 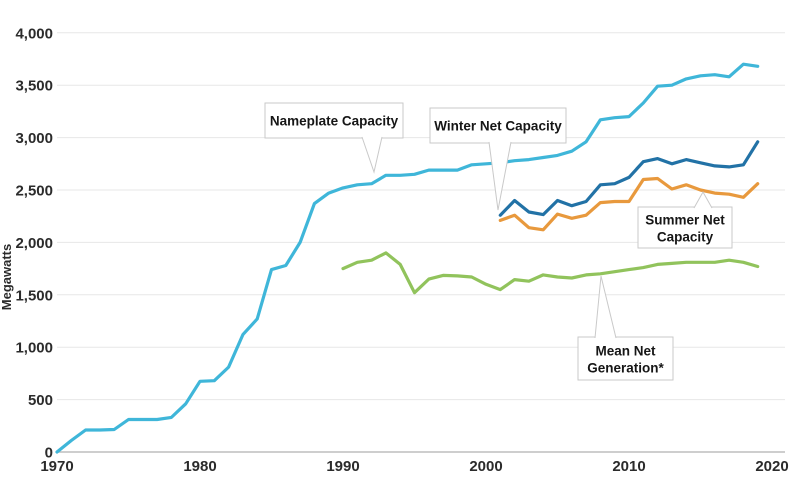 I want to click on y-tick-label-2000: 2,000, so click(x=34, y=243).